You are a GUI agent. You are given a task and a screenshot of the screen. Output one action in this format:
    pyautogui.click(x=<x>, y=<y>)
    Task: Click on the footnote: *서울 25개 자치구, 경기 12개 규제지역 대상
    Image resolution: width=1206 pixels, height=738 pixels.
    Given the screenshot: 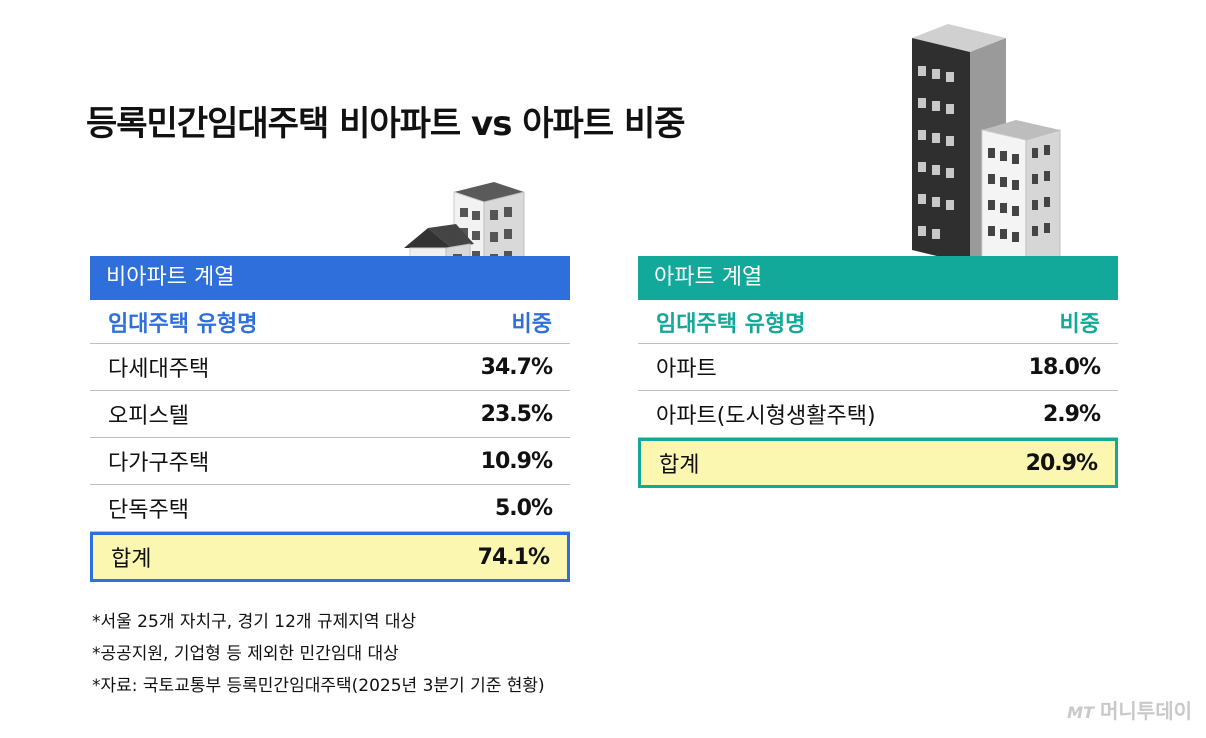 What is the action you would take?
    pyautogui.click(x=254, y=622)
    